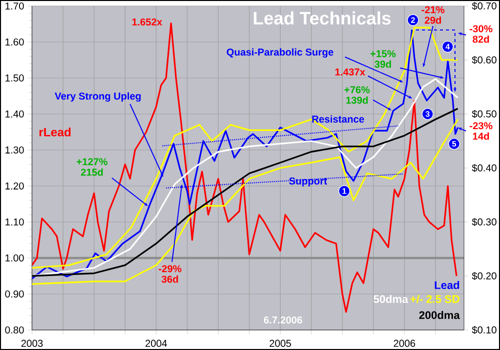 The height and width of the screenshot is (350, 500). I want to click on y-tick-label: 0.80, so click(14, 330).